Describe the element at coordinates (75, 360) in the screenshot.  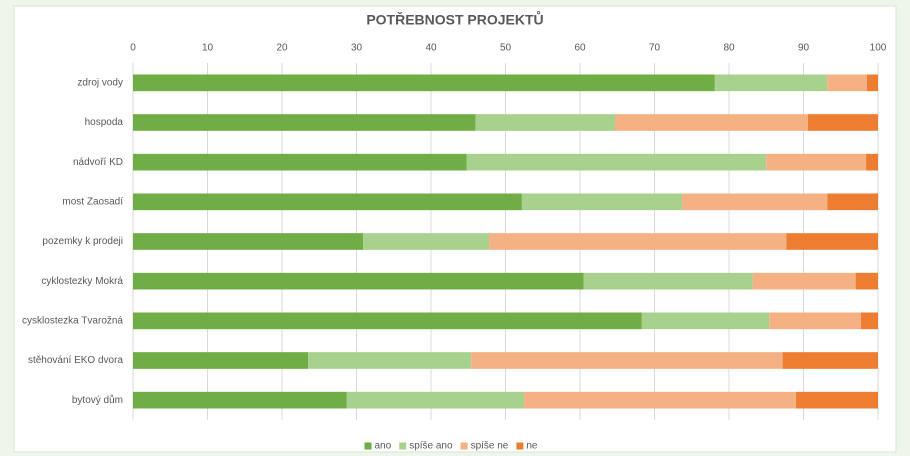
I see `y-tick-label: stěhování EKO dvora` at that location.